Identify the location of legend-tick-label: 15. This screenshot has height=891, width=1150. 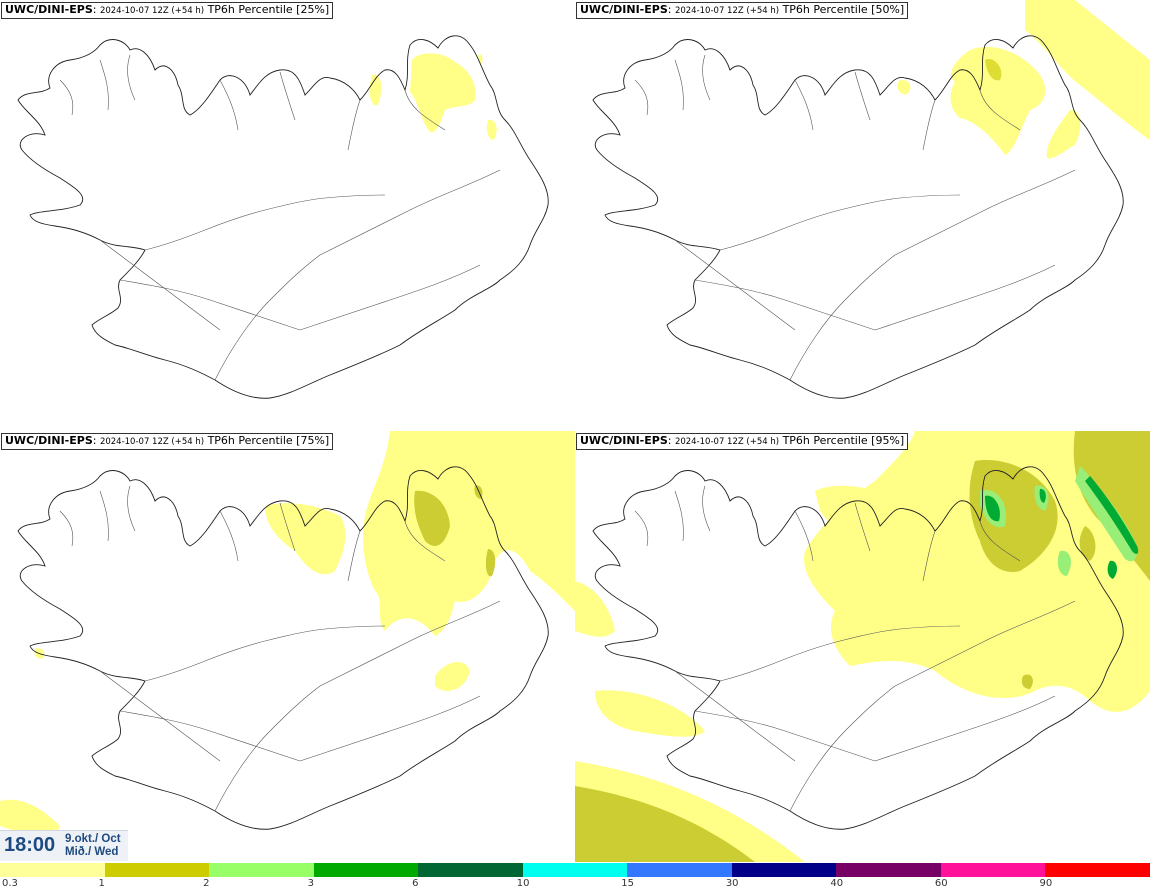
(627, 883).